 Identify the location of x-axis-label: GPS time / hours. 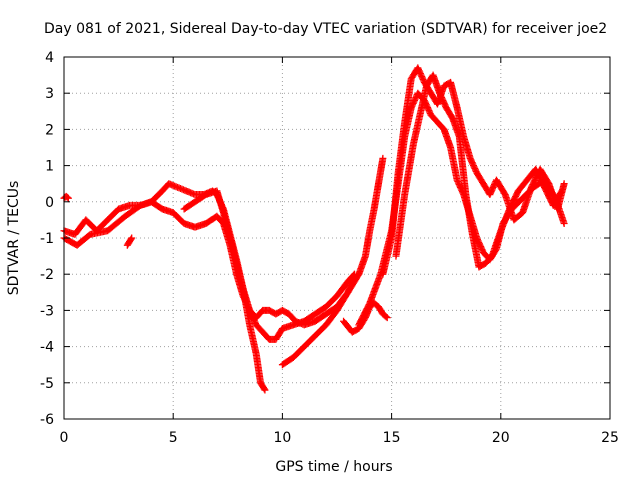
(333, 467).